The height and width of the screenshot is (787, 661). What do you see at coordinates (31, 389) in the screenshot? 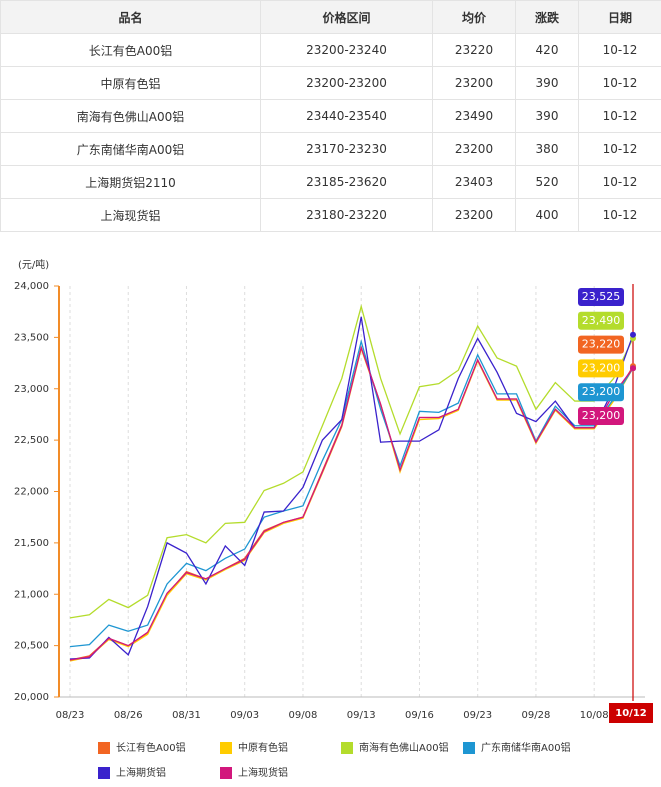
I see `y-tick-label: 23,000` at bounding box center [31, 389].